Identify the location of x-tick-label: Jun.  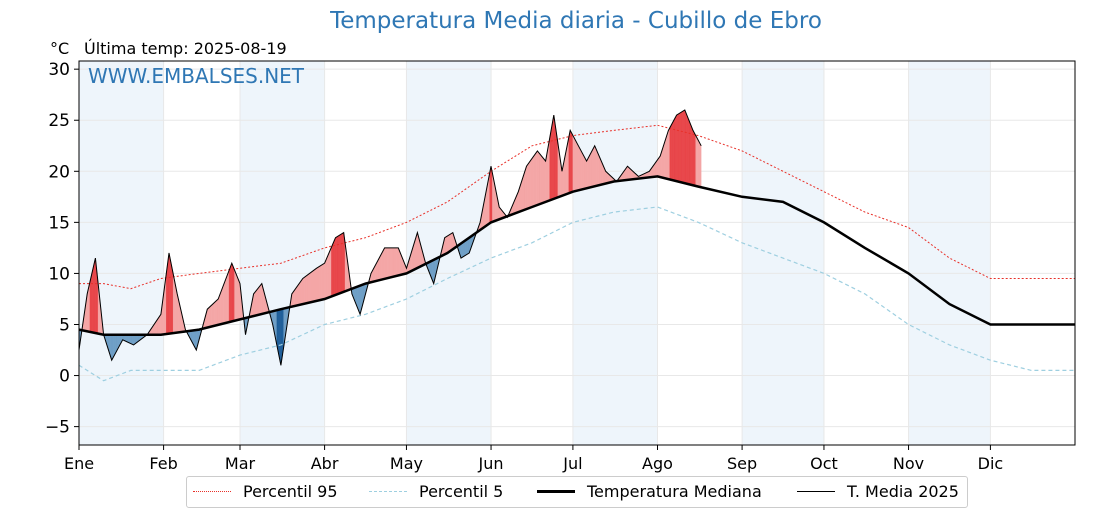
(491, 463).